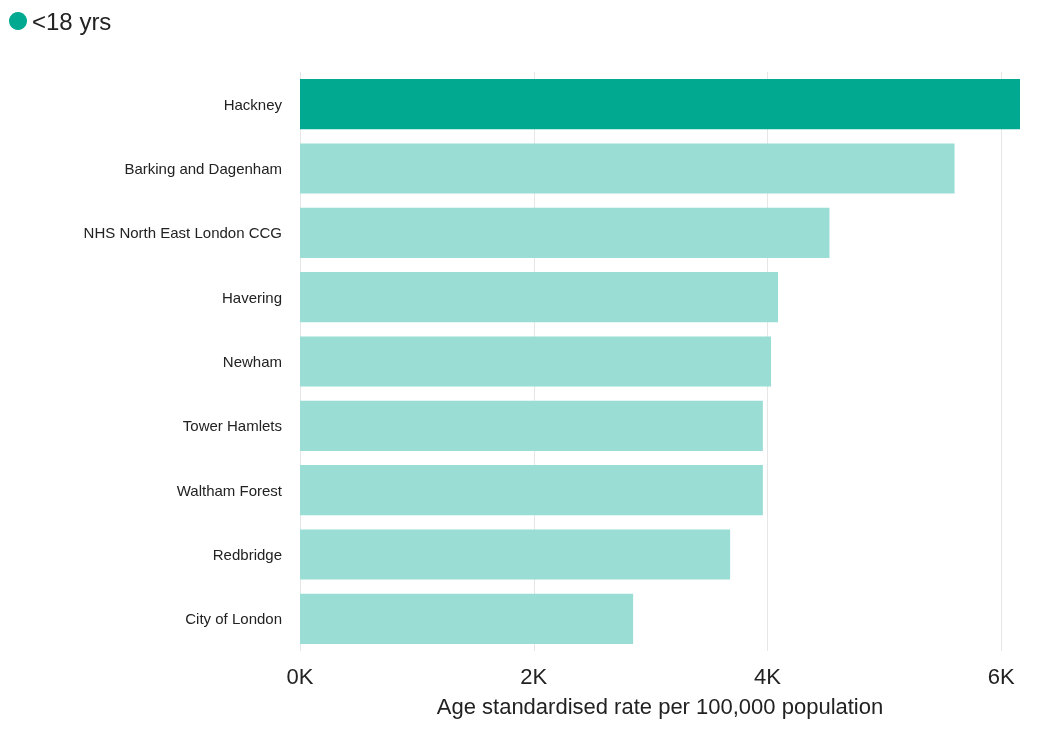 Image resolution: width=1046 pixels, height=751 pixels. Describe the element at coordinates (233, 619) in the screenshot. I see `y-tick-label: City of London` at that location.